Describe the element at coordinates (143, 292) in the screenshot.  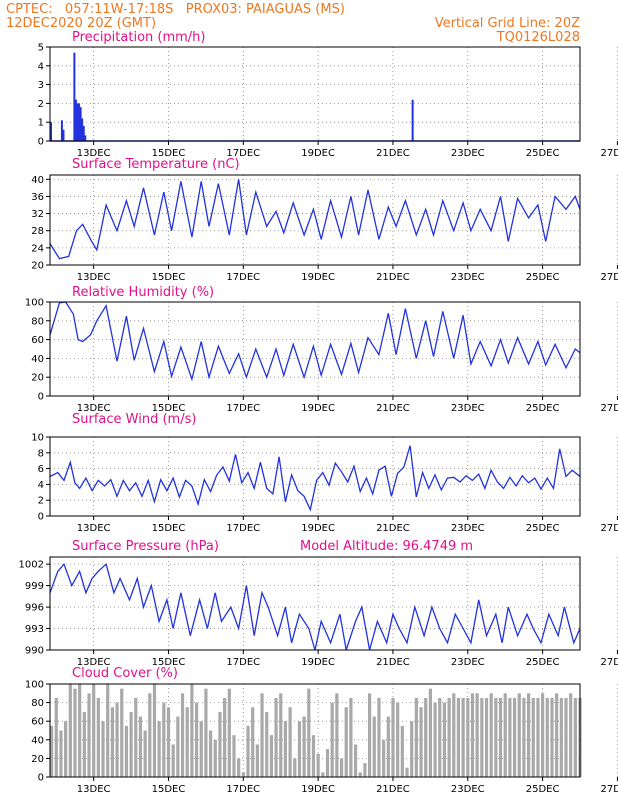
I see `panel-title: Relative Humidity (%)` at that location.